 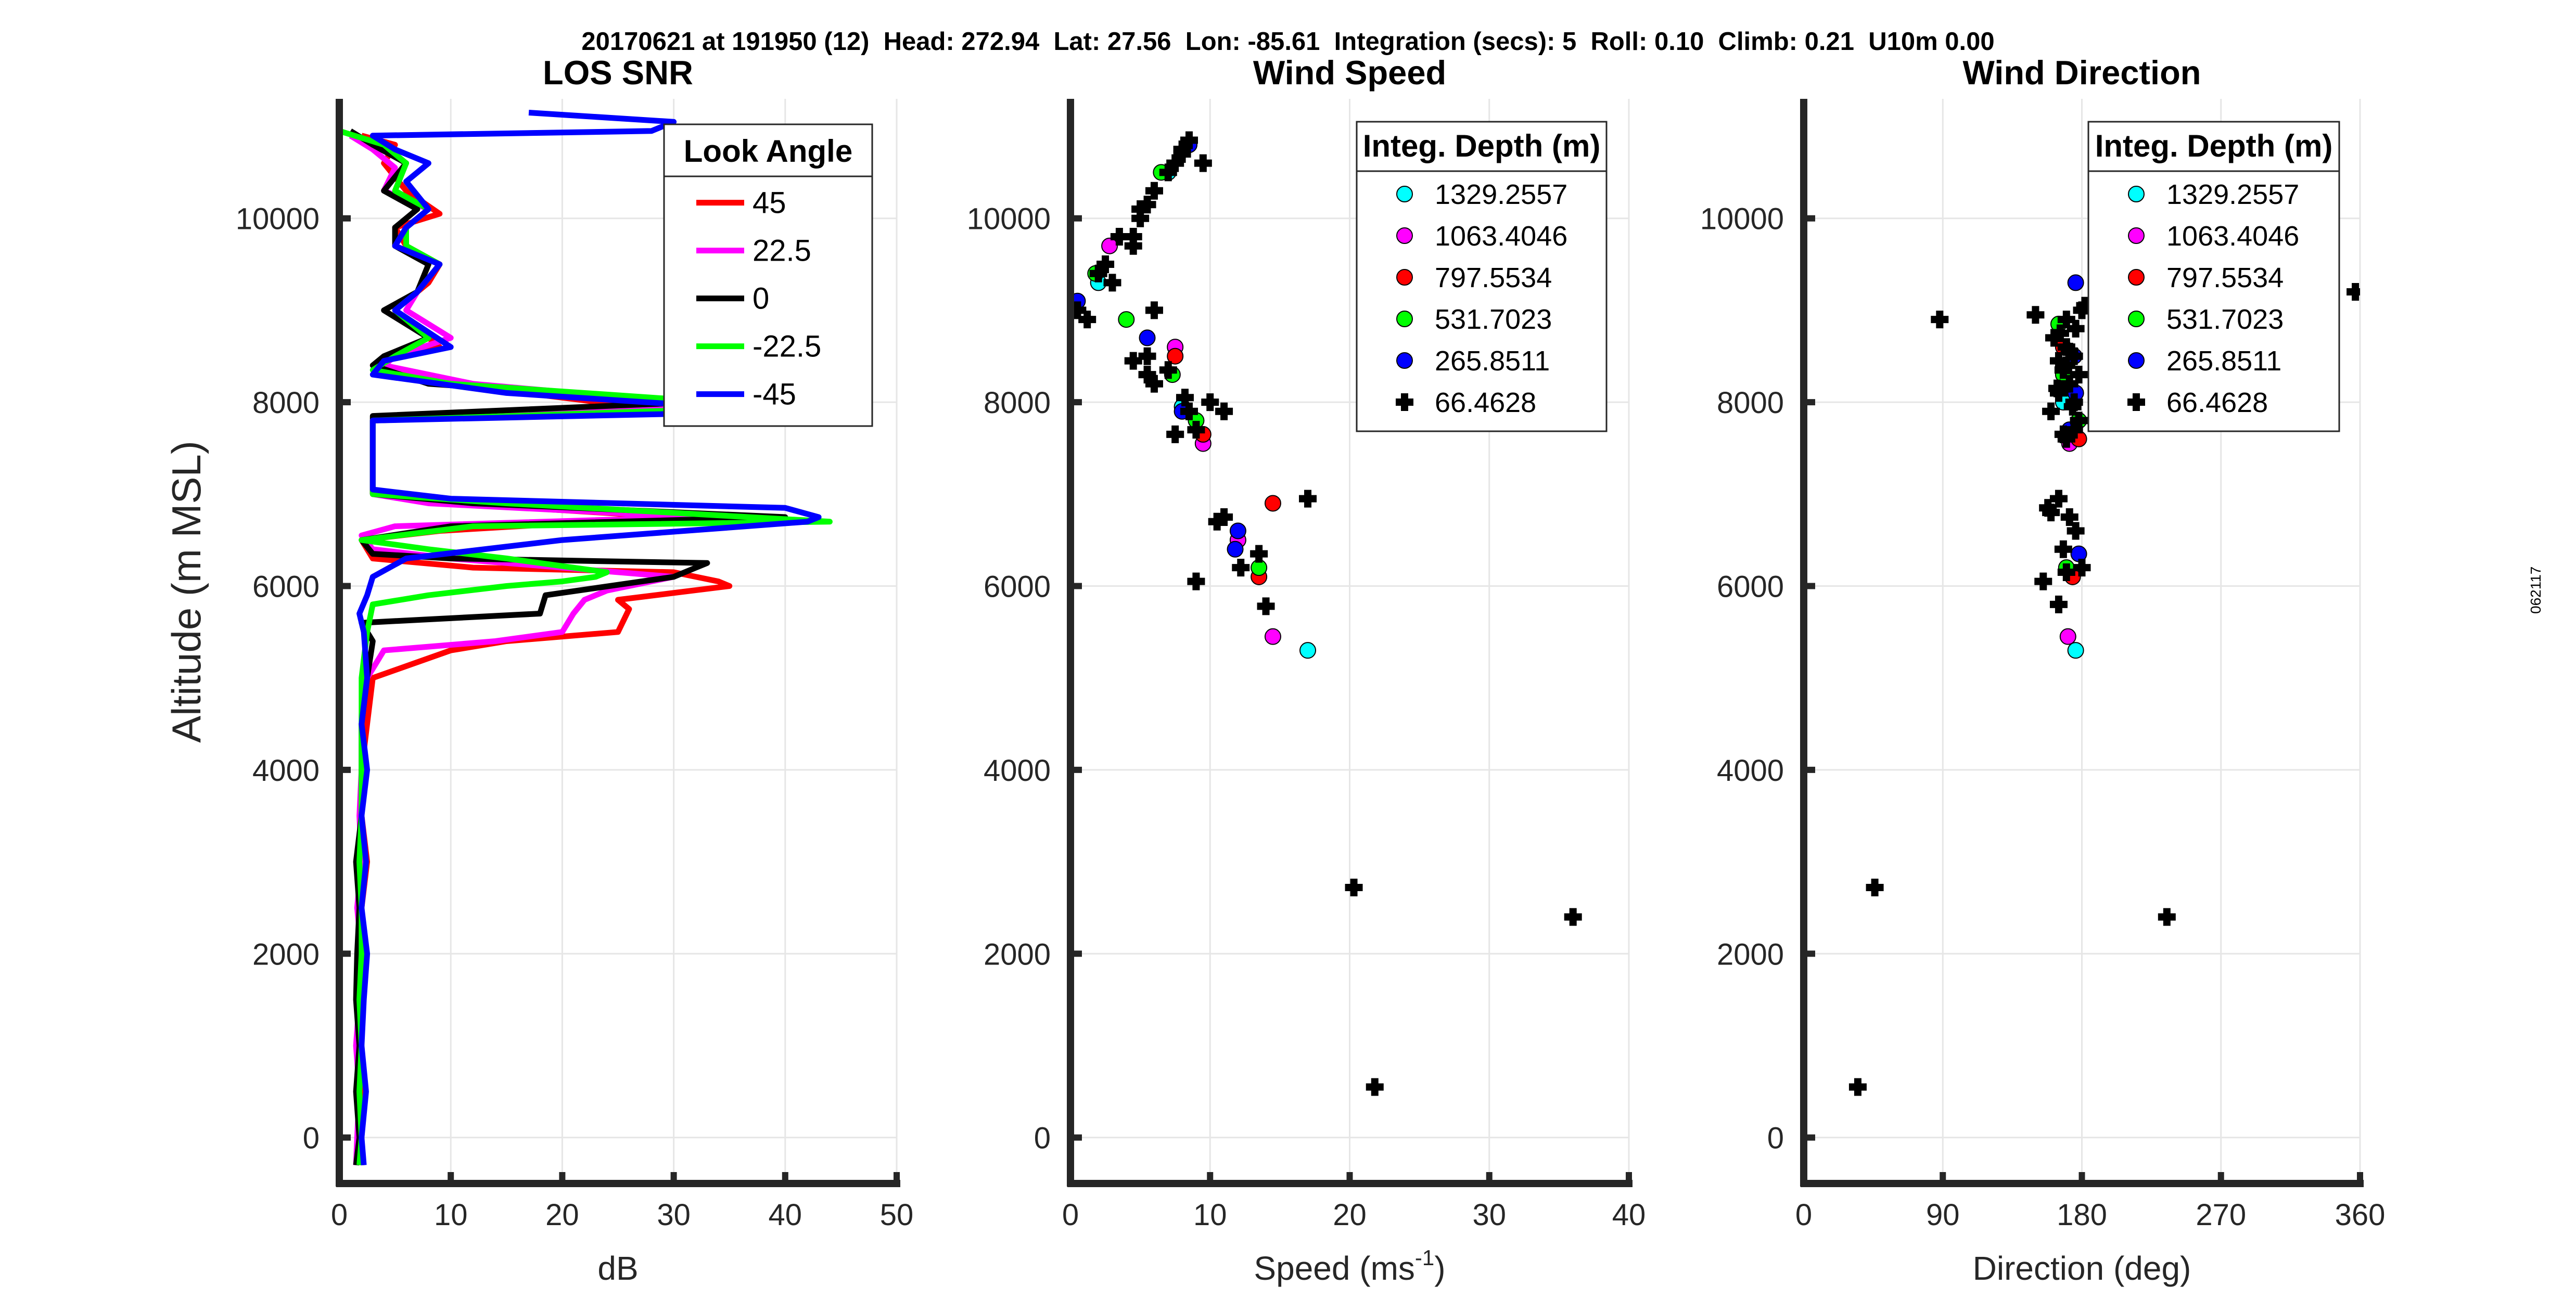 What do you see at coordinates (1493, 320) in the screenshot?
I see `legend-label: 531.7023` at bounding box center [1493, 320].